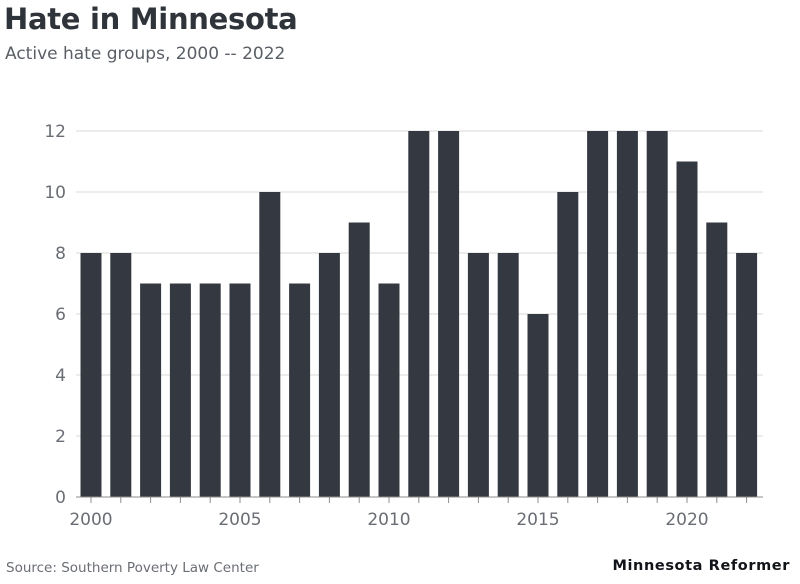  Describe the element at coordinates (419, 499) in the screenshot. I see `axes` at that location.